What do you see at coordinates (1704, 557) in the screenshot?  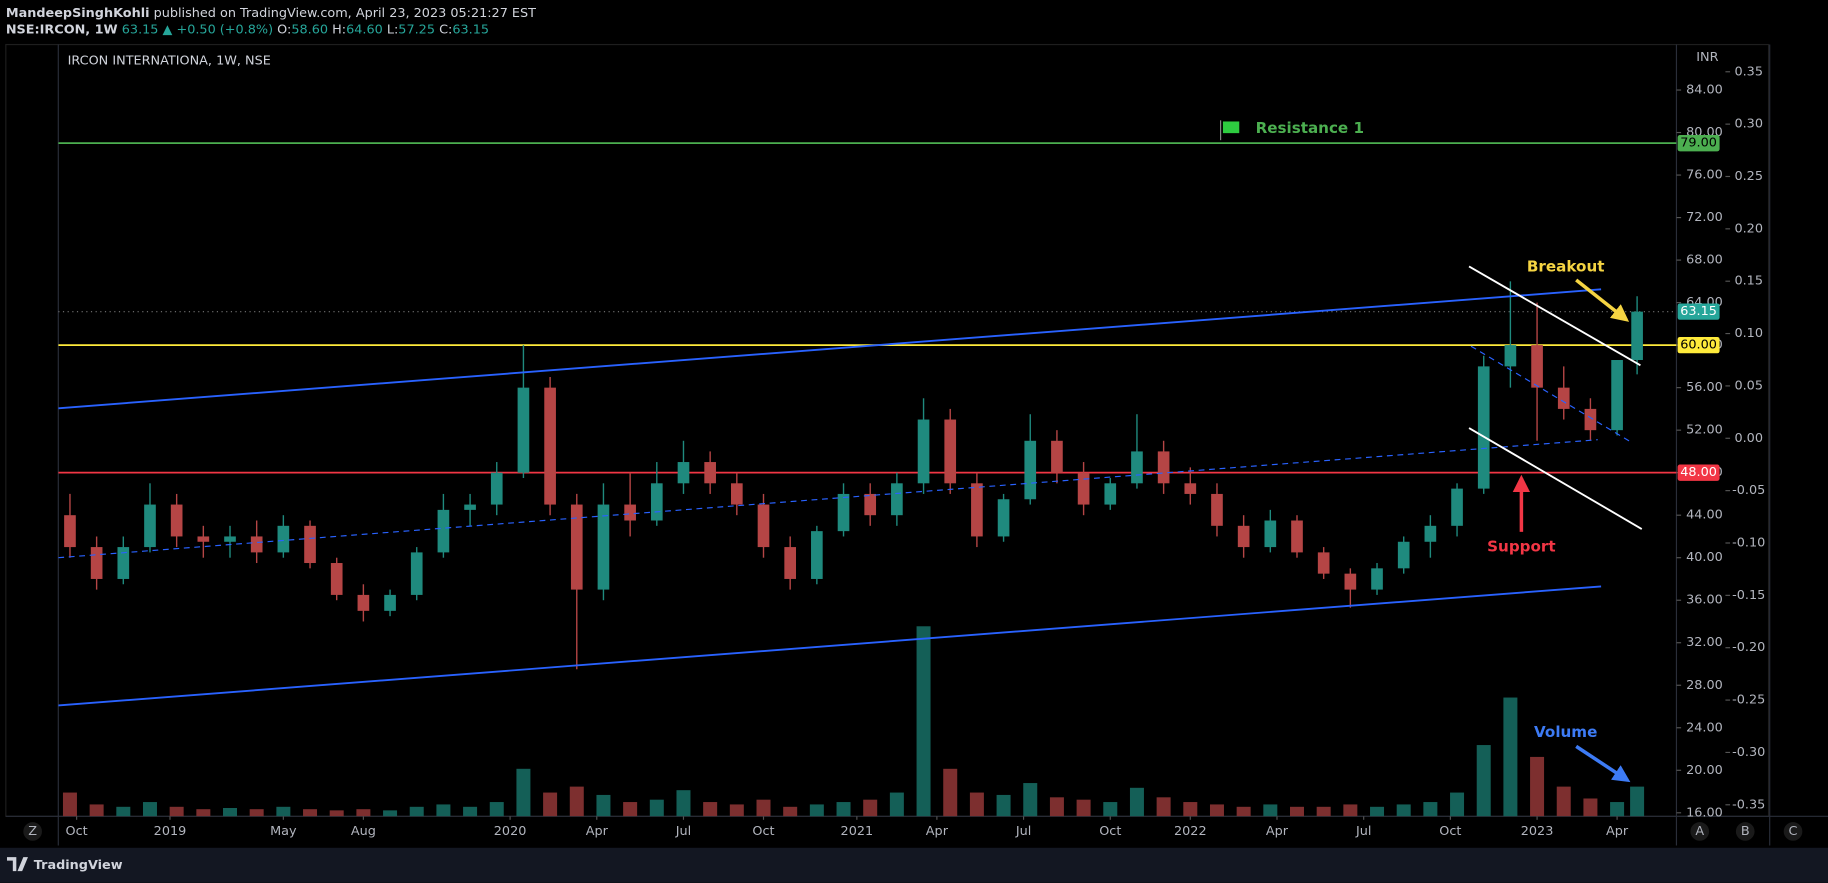 I see `y-tick-label: 40.00` at bounding box center [1704, 557].